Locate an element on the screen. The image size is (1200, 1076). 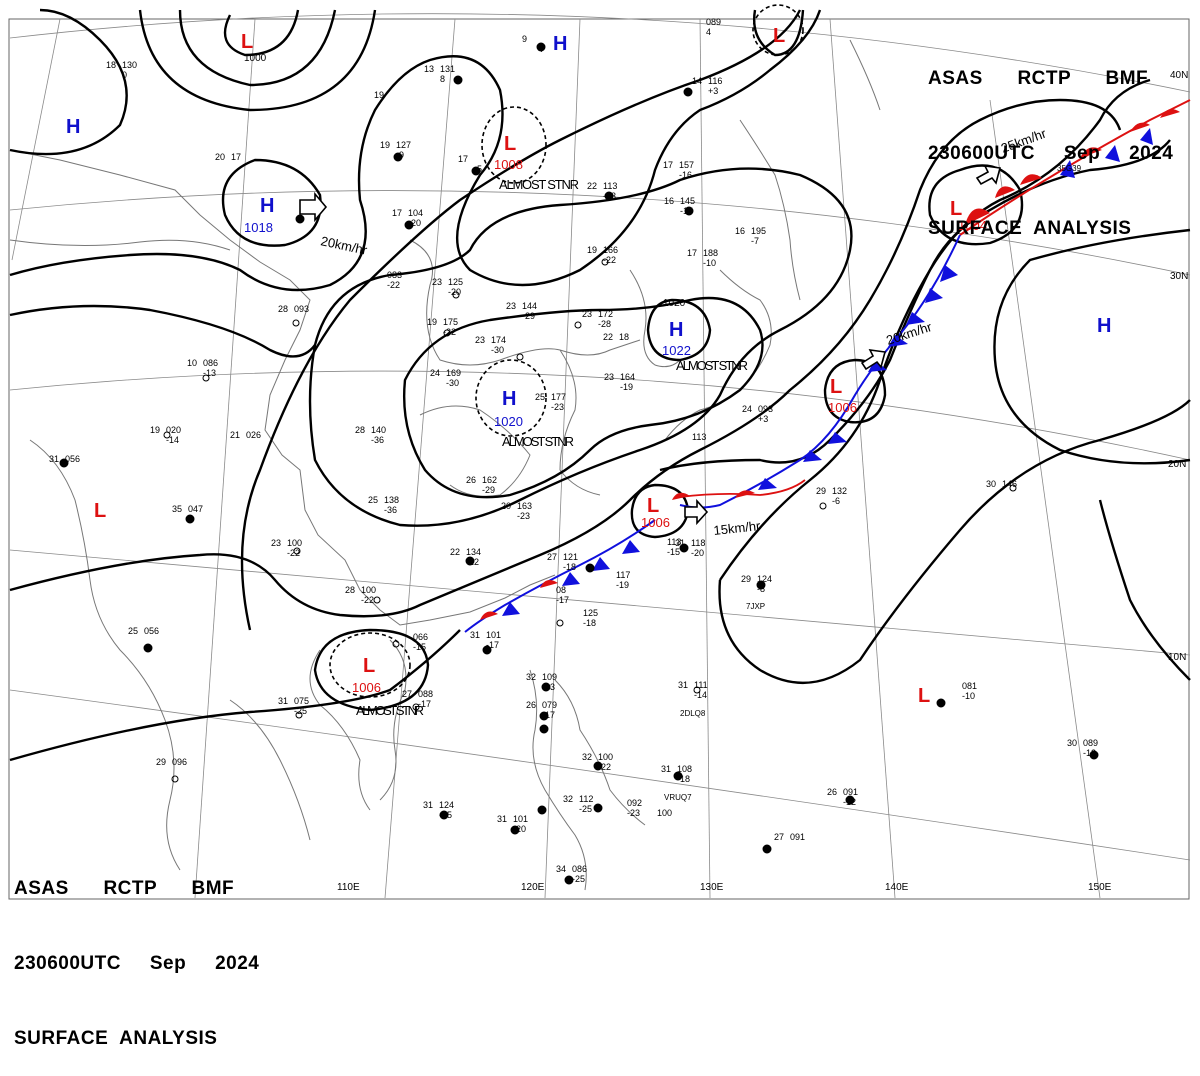
station-pressure: 075 is located at coordinates (301, 701).